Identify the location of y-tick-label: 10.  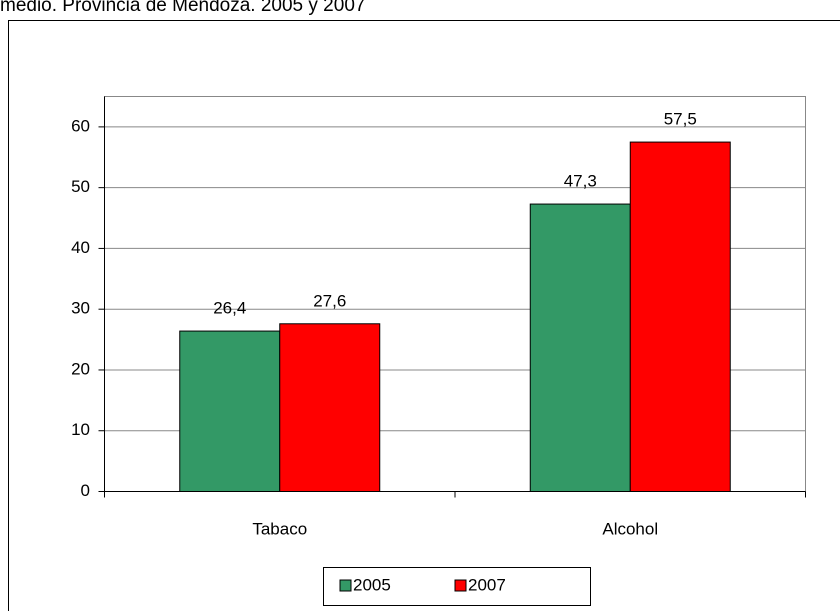
(80, 429).